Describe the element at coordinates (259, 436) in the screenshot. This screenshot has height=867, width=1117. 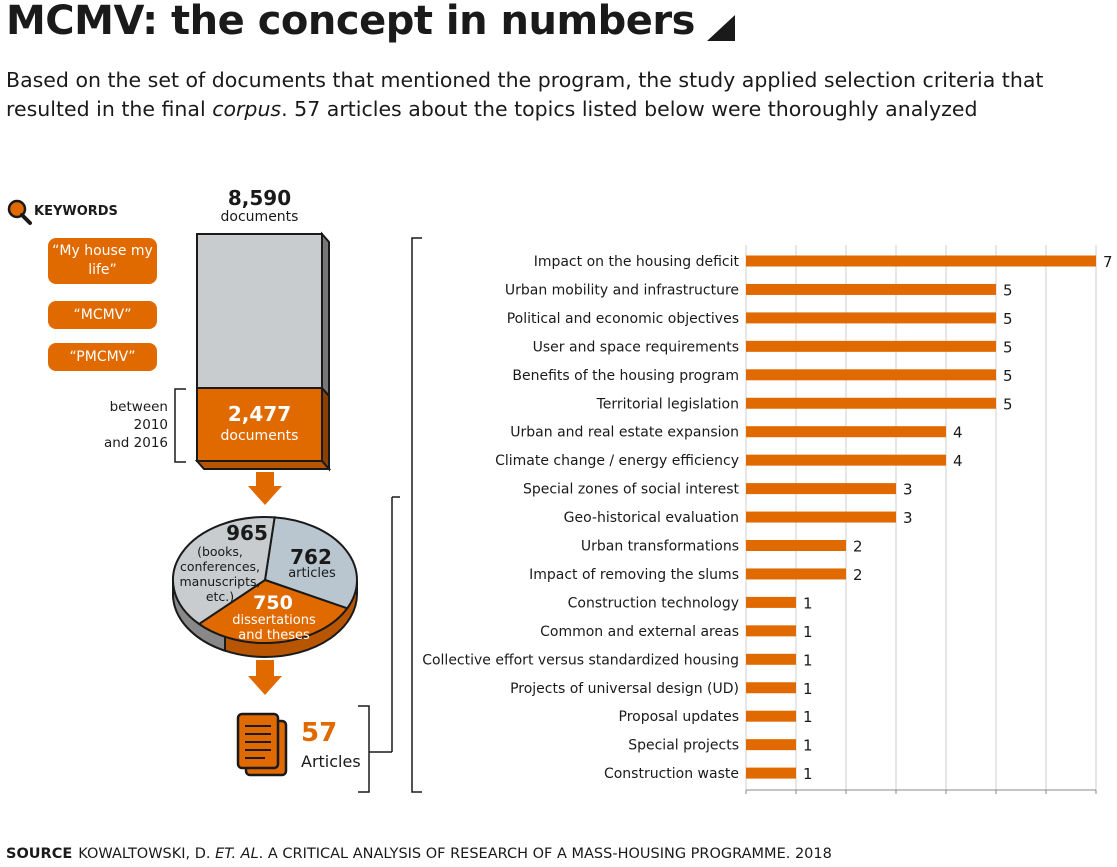
I see `filtered-unit: documents` at that location.